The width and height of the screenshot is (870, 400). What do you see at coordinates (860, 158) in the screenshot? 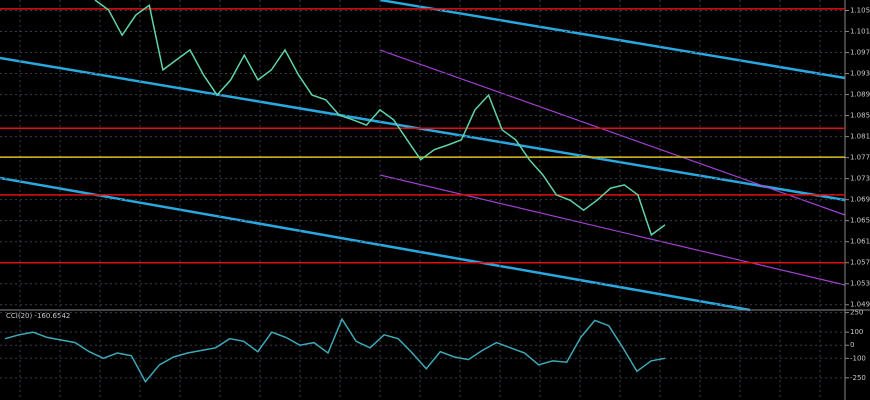
I see `y-tick-label: 1.0779` at bounding box center [860, 158].